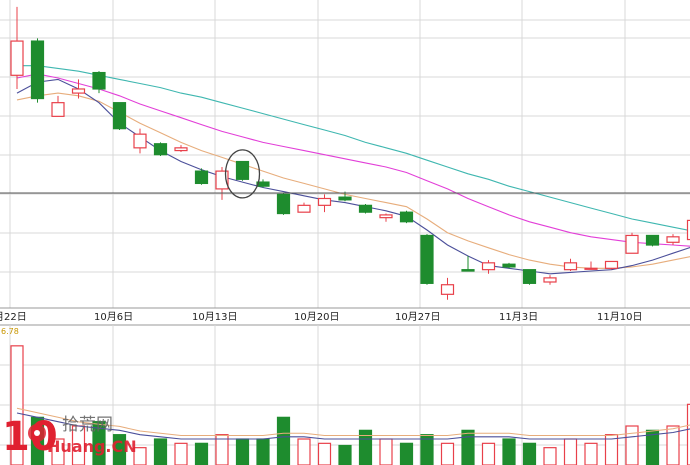 The width and height of the screenshot is (690, 465). What do you see at coordinates (214, 317) in the screenshot?
I see `x-tick-label: 10月13日` at bounding box center [214, 317].